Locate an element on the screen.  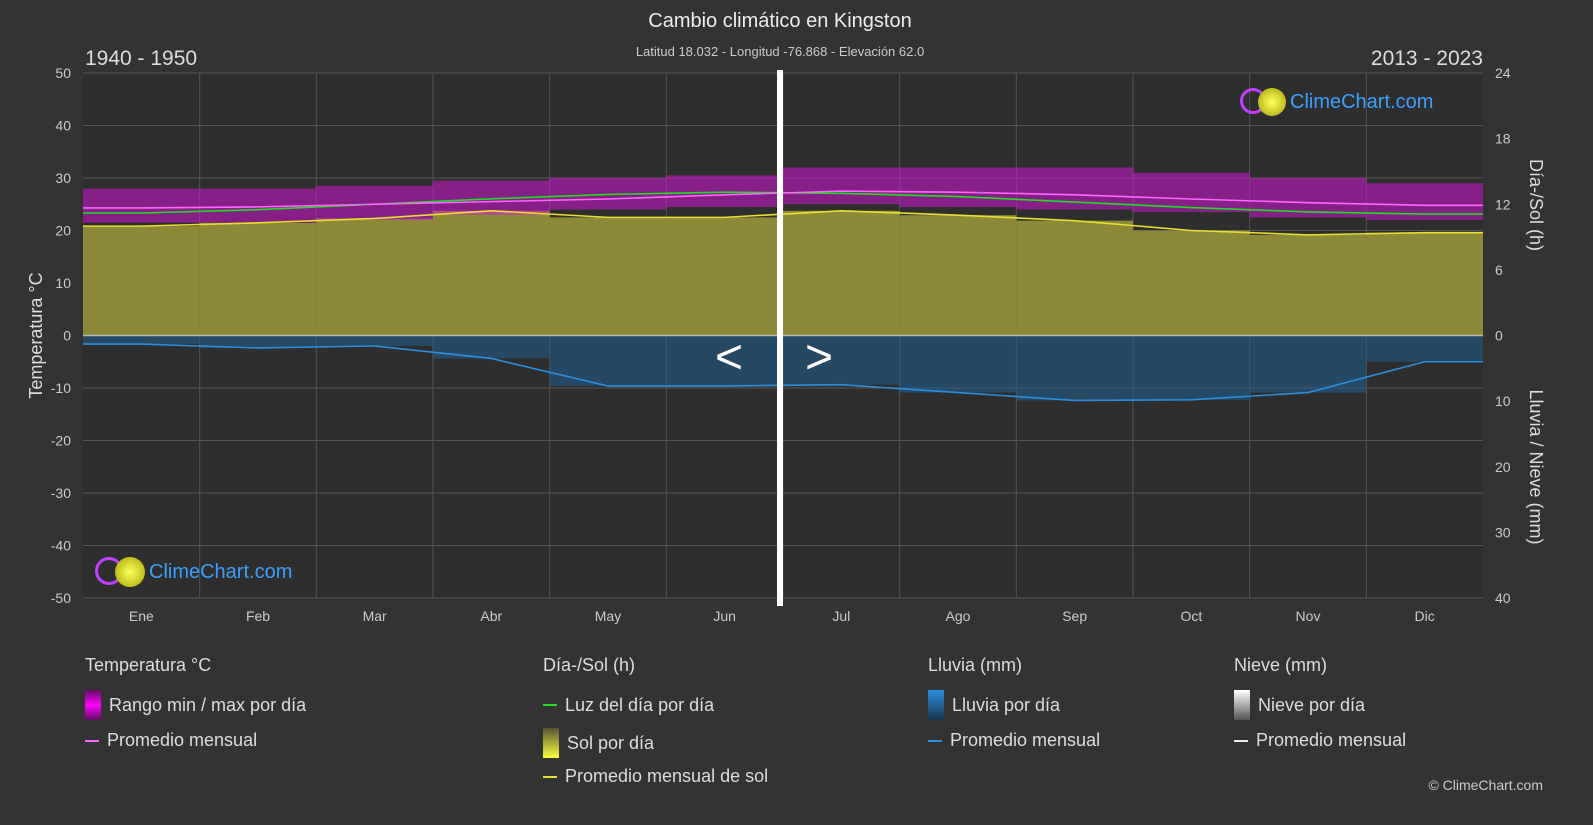
x-tick-label: Nov is located at coordinates (1308, 616).